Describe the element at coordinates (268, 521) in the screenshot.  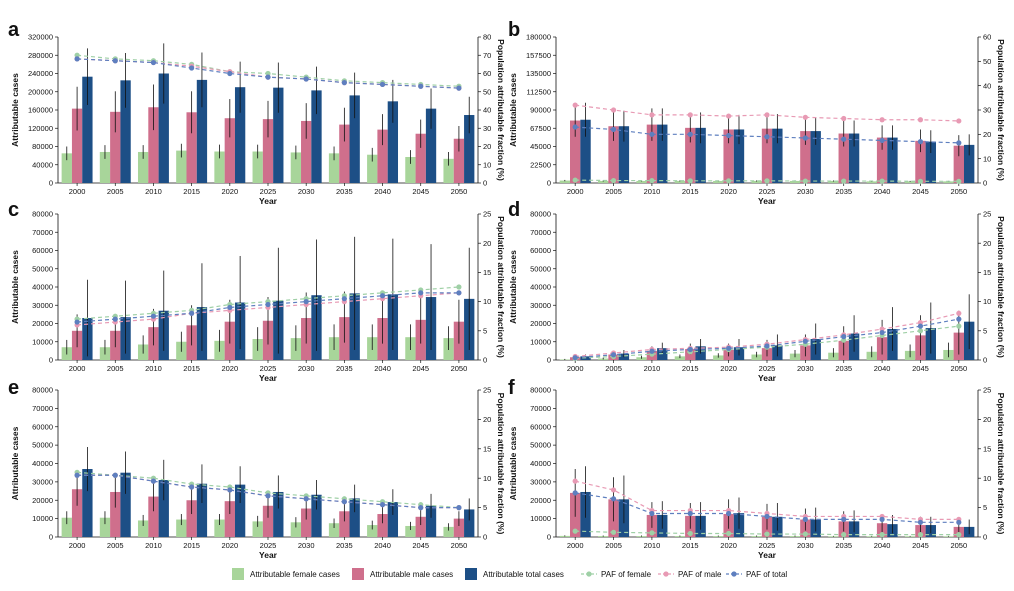
I see `bar-male-2025` at that location.